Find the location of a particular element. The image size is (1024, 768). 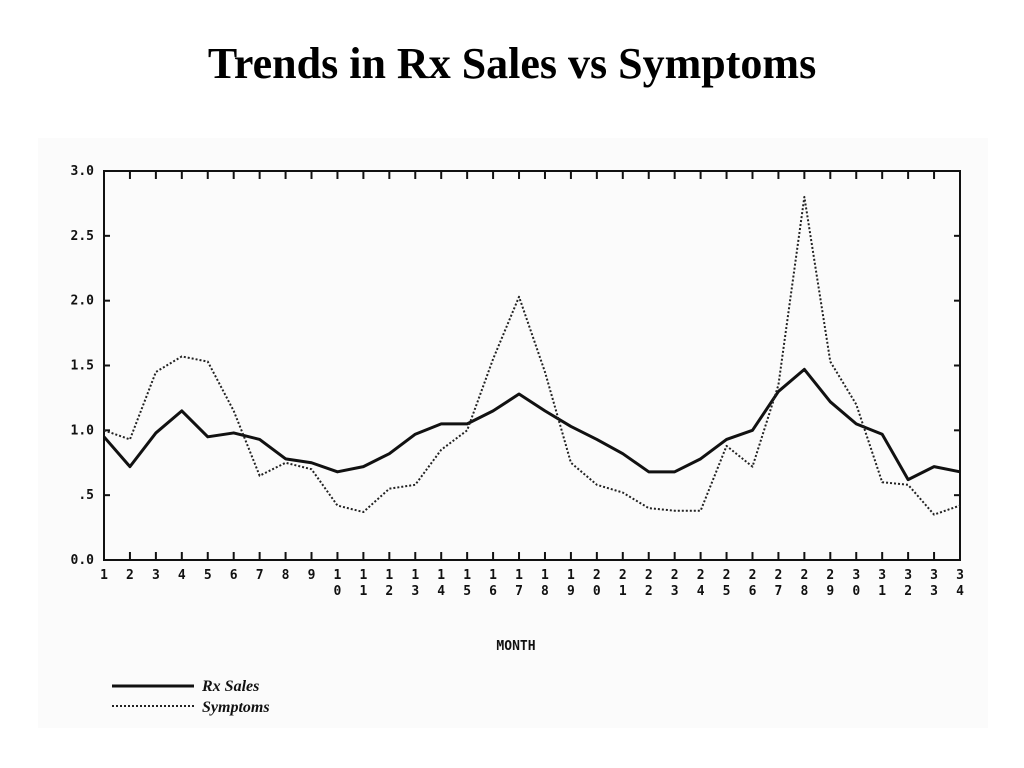

legend-label-symptoms: Symptoms is located at coordinates (236, 707).